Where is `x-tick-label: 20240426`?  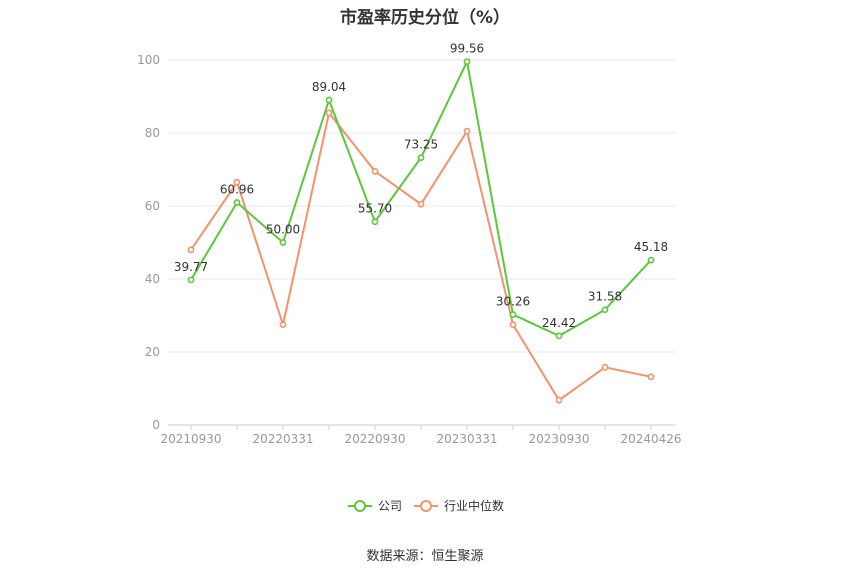 x-tick-label: 20240426 is located at coordinates (650, 439).